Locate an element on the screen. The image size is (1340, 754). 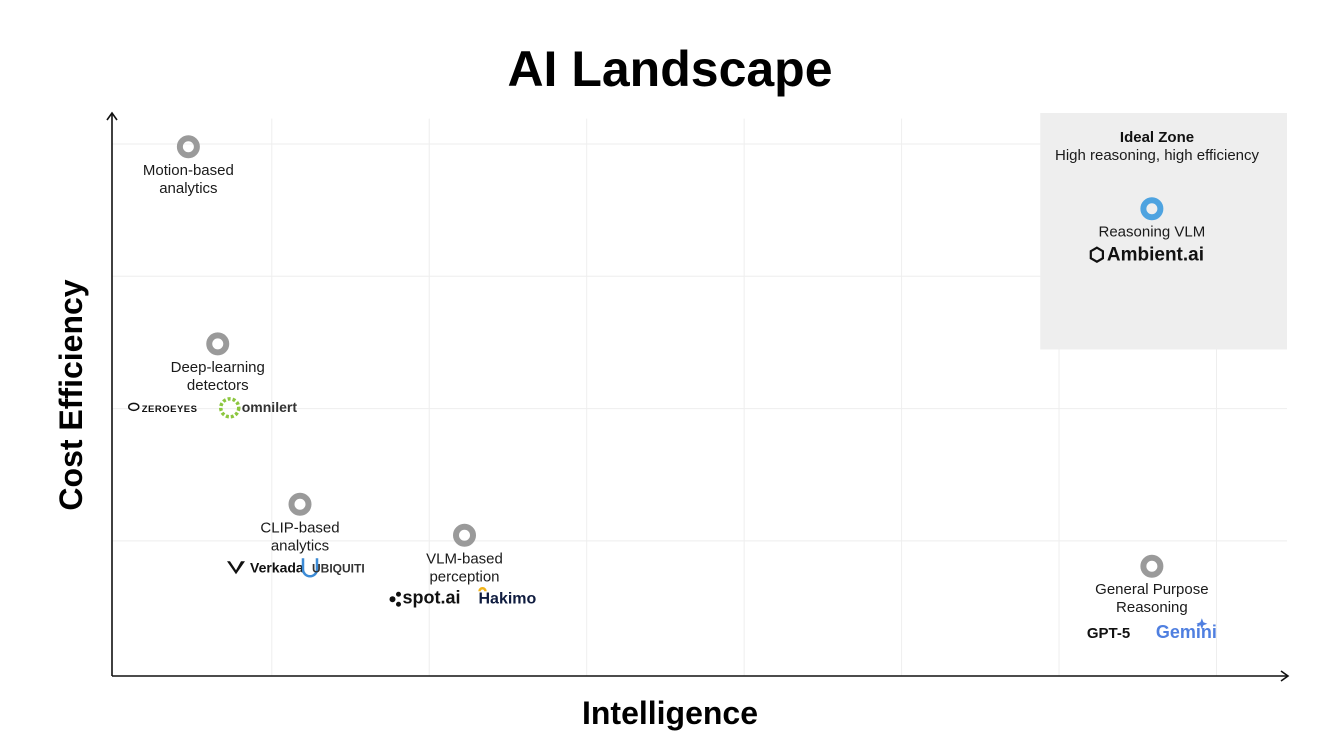
verkada-mark-icon is located at coordinates (236, 568).